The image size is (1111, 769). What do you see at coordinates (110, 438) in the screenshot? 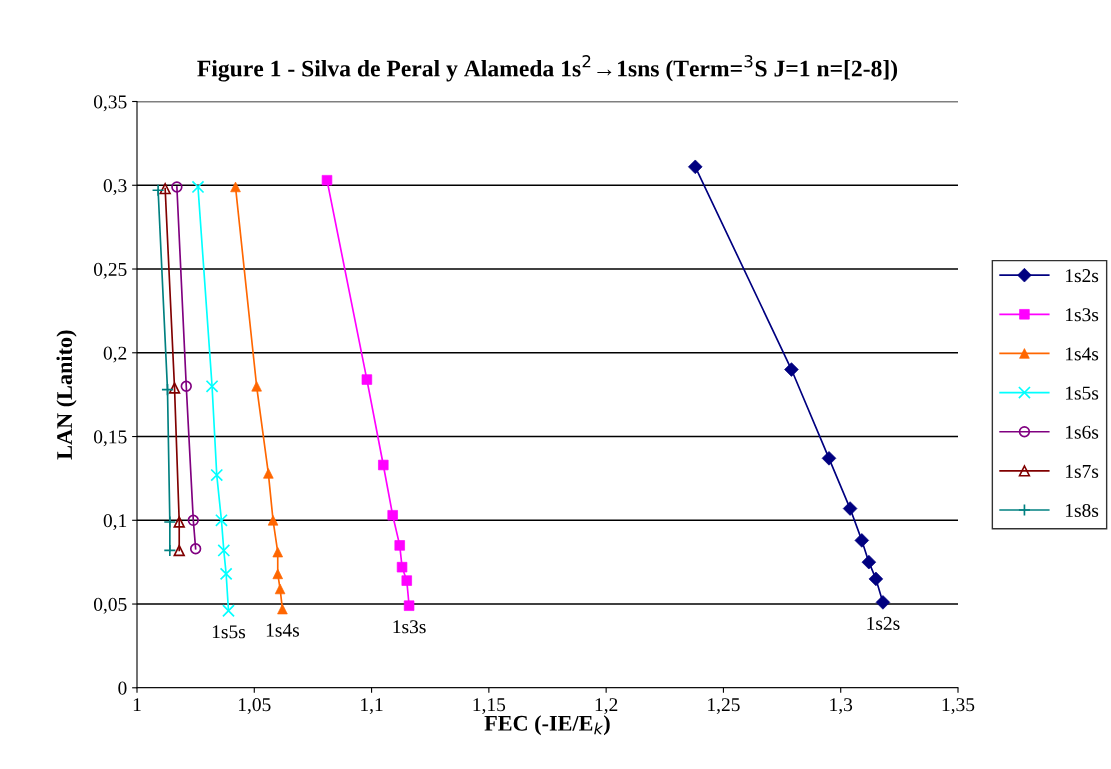
I see `y-tick-label: 0,15` at bounding box center [110, 438].